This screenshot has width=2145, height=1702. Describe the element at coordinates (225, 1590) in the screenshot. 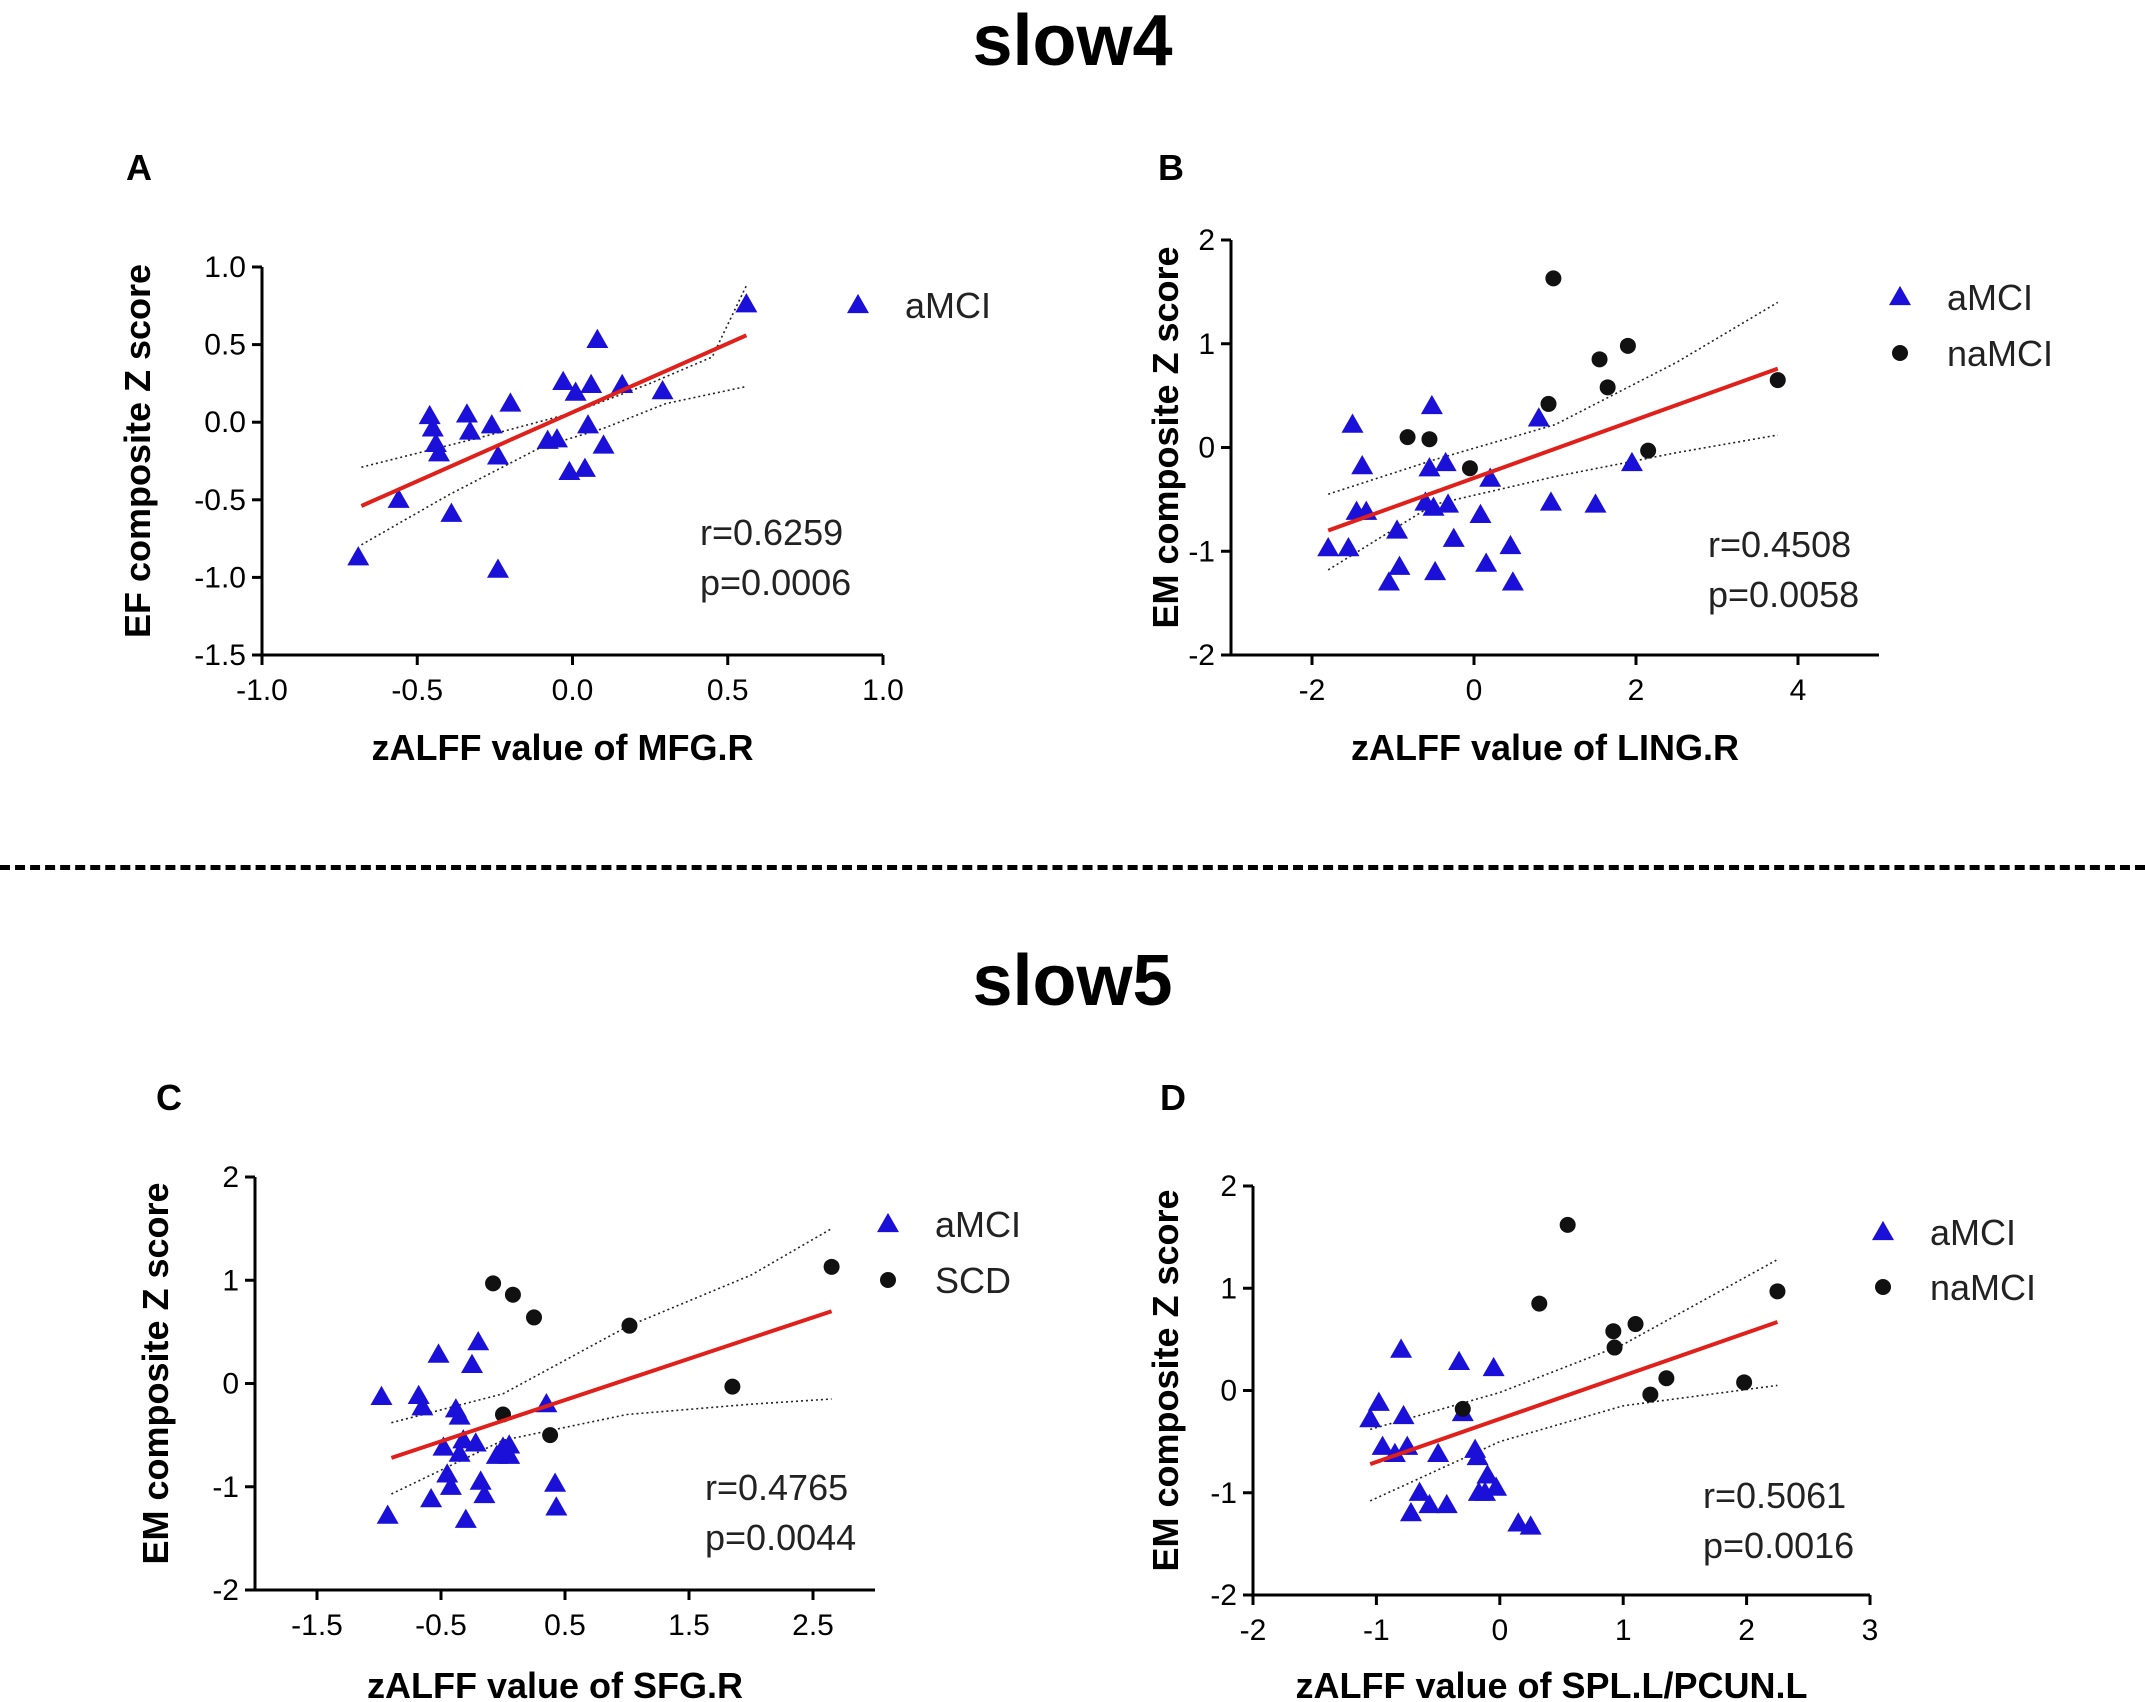

I see `panel-c-y-tick-label: -2` at that location.